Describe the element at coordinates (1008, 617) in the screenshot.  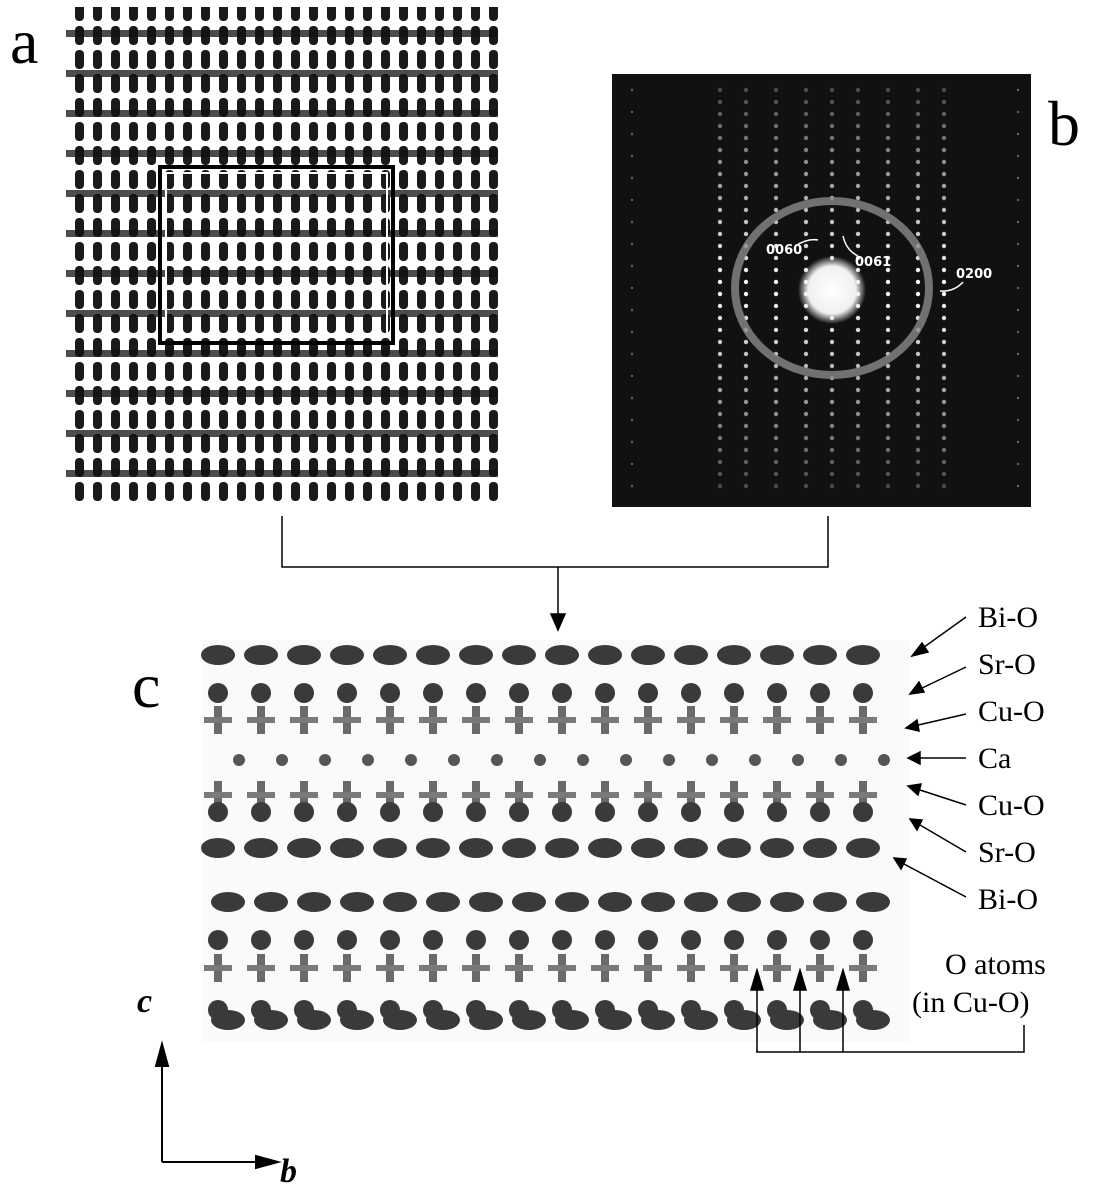
I see `layer-label-bi-o-top: Bi-O` at that location.